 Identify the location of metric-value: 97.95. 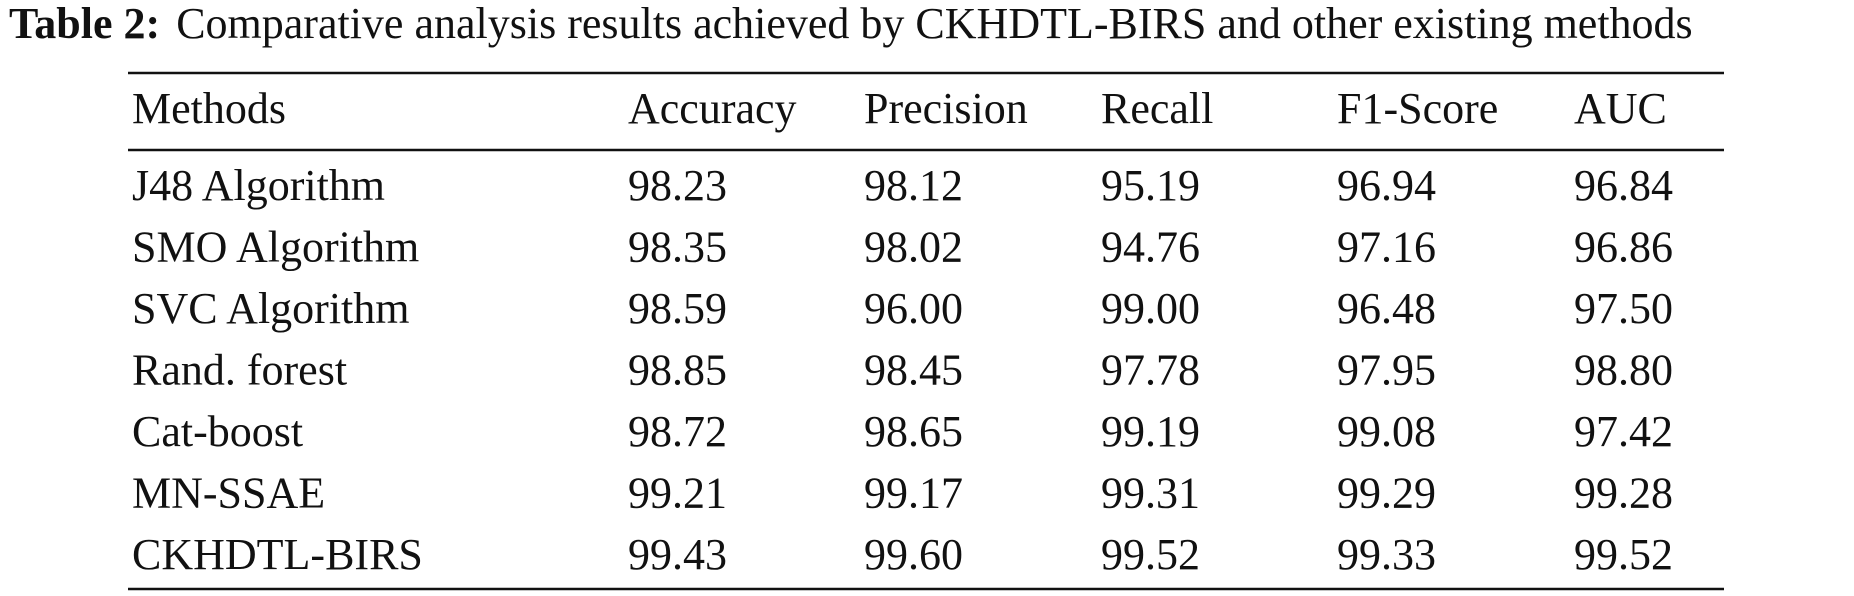
(1386, 370).